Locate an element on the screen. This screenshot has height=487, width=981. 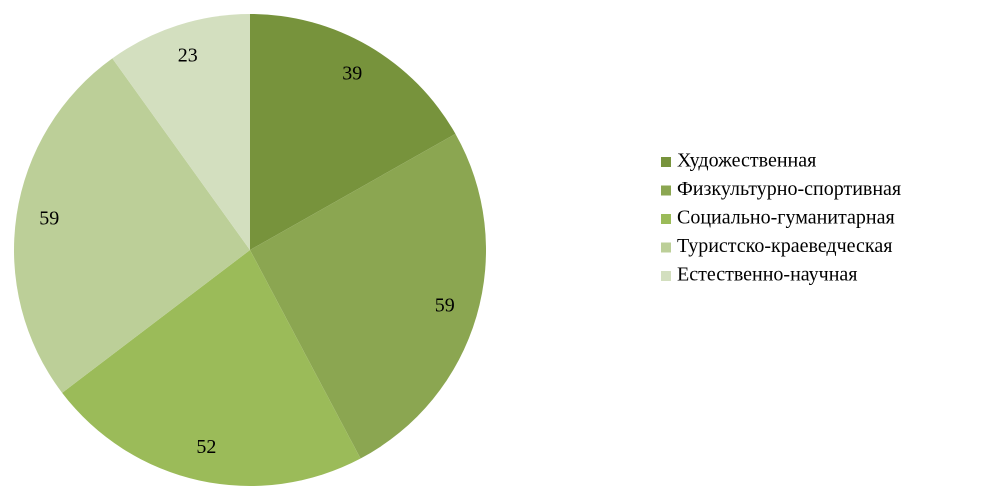
data-label: 23 is located at coordinates (188, 55).